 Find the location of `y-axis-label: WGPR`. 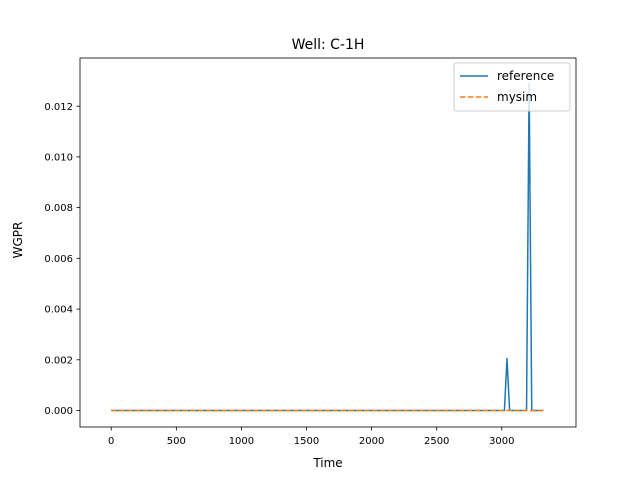

y-axis-label: WGPR is located at coordinates (18, 240).